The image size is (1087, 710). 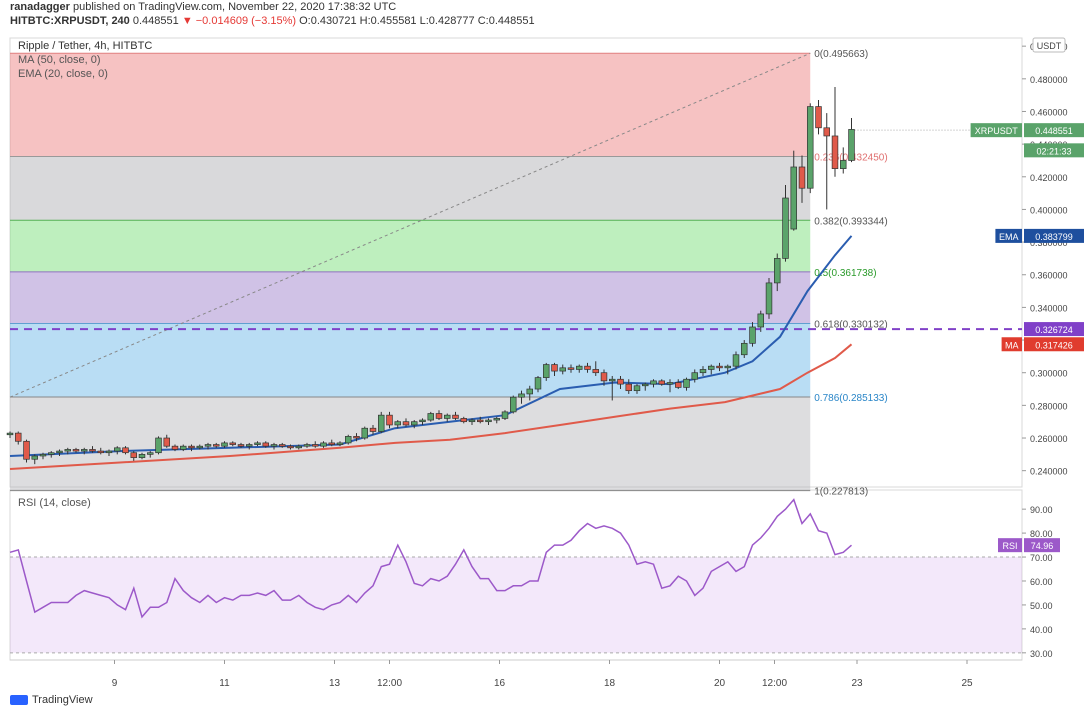 I want to click on price-tag-value-text: 02:21:33, so click(x=1053, y=151).